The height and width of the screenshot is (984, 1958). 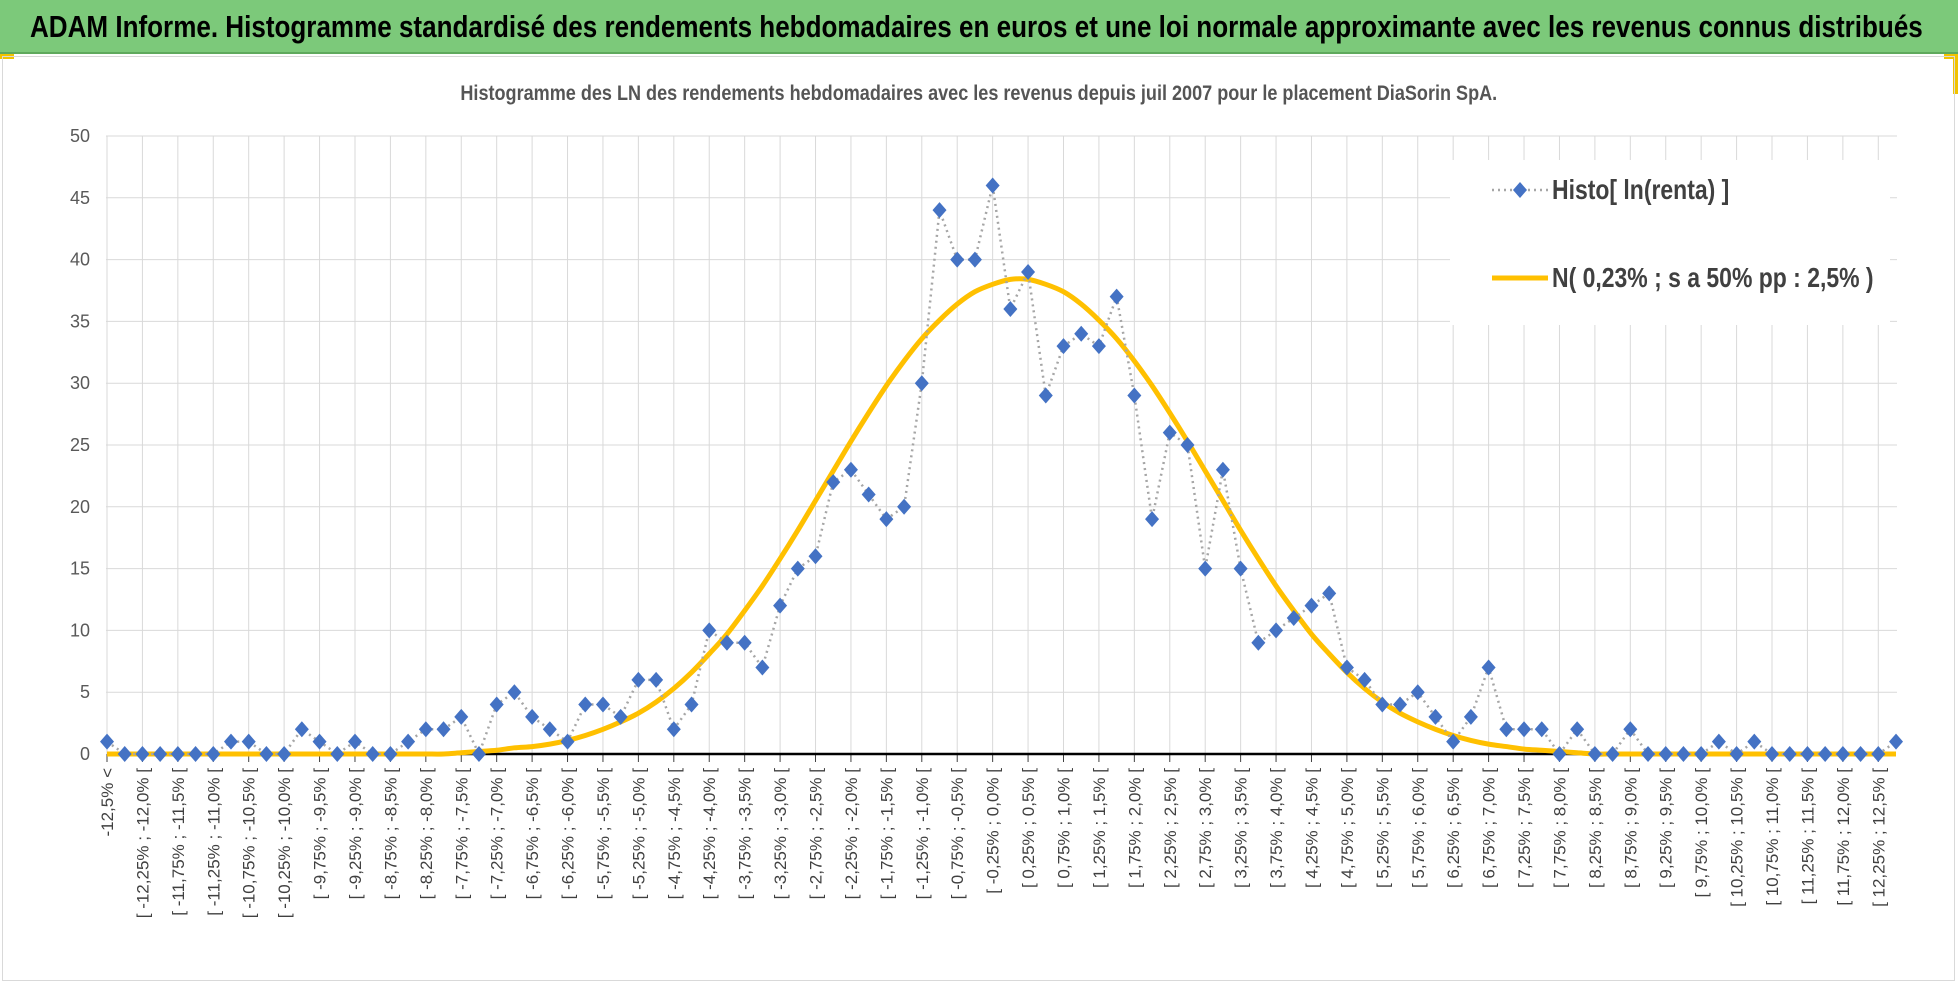 What do you see at coordinates (80, 260) in the screenshot?
I see `y-tick-label: 40` at bounding box center [80, 260].